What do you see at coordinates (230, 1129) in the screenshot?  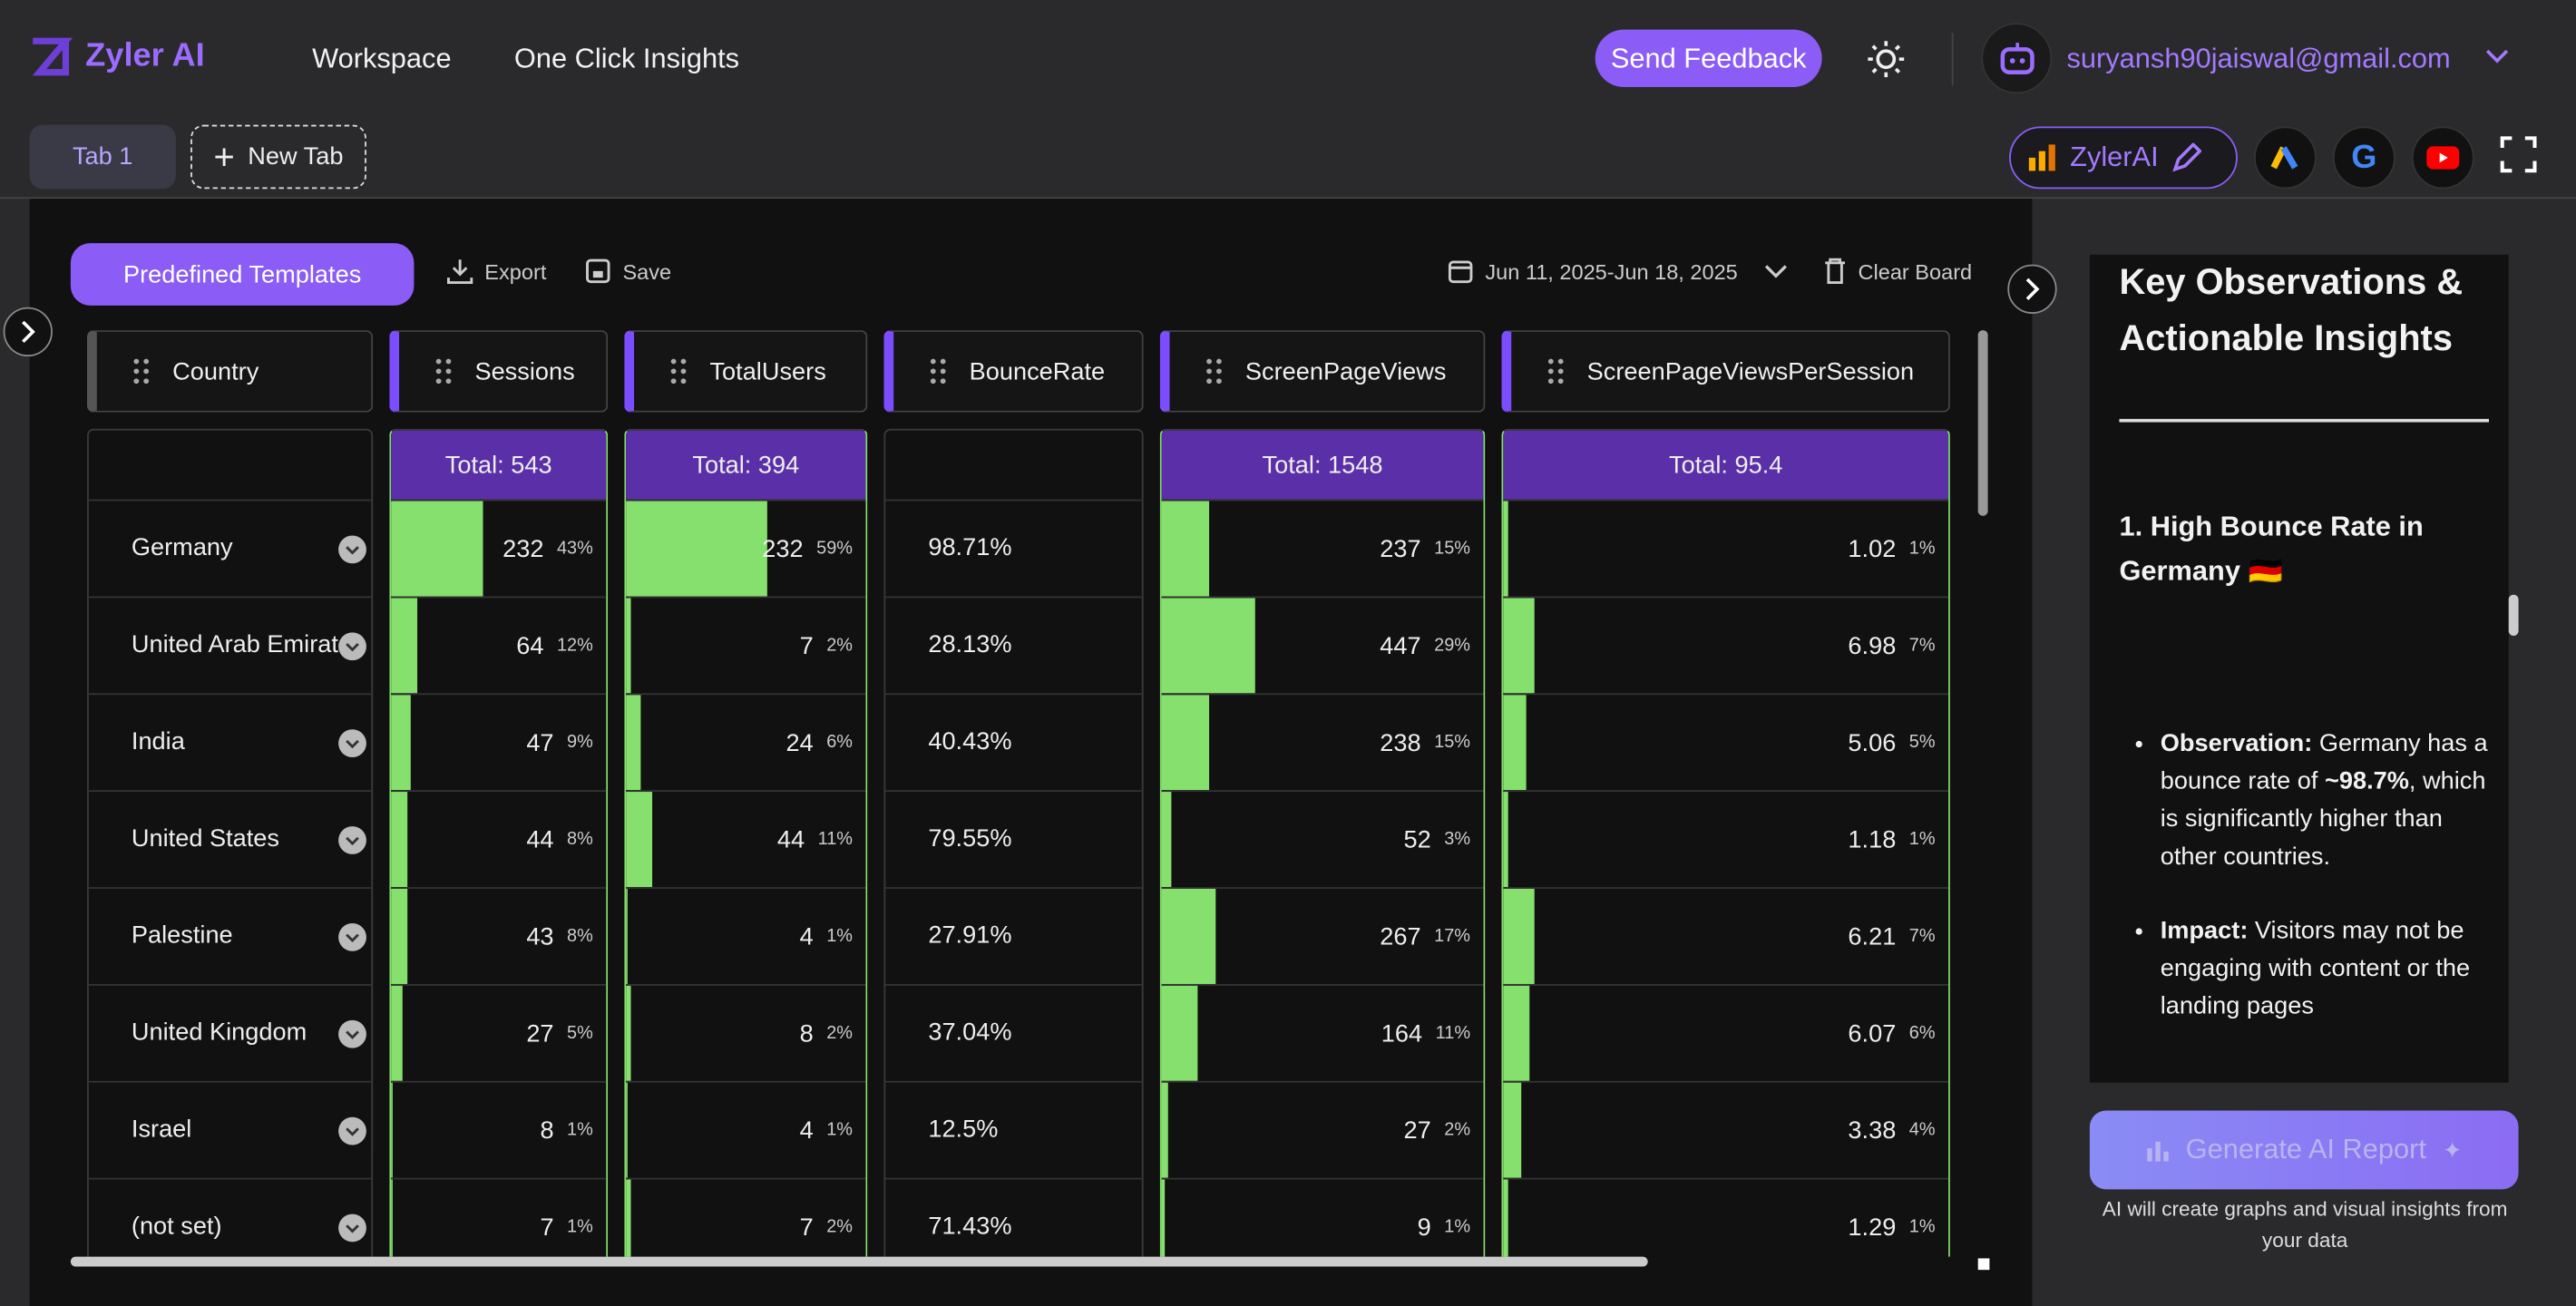 I see `table-cell: Israel` at bounding box center [230, 1129].